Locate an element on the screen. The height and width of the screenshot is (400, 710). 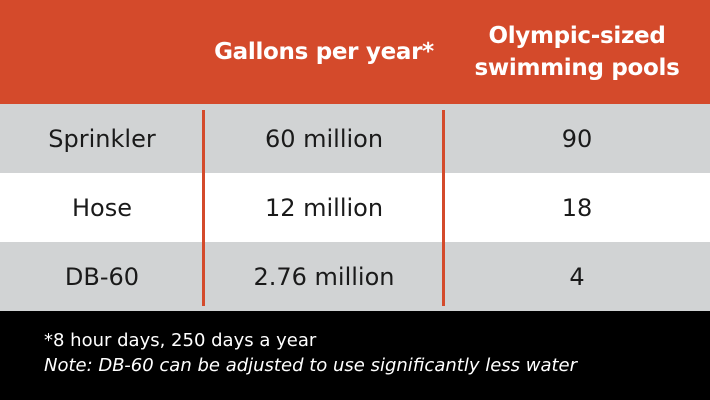
header-label-column is located at coordinates (102, 52).